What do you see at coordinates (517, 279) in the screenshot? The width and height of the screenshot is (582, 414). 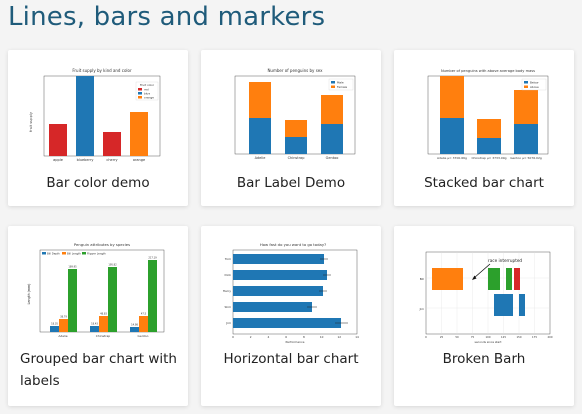 I see `bar-segment-bill-red` at bounding box center [517, 279].